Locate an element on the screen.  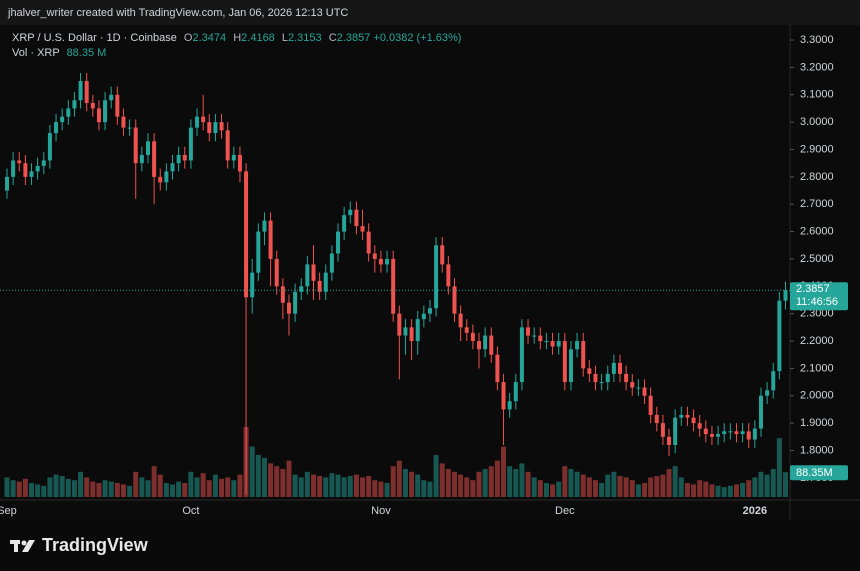
change-pct: (+1.63%) is located at coordinates (439, 38).